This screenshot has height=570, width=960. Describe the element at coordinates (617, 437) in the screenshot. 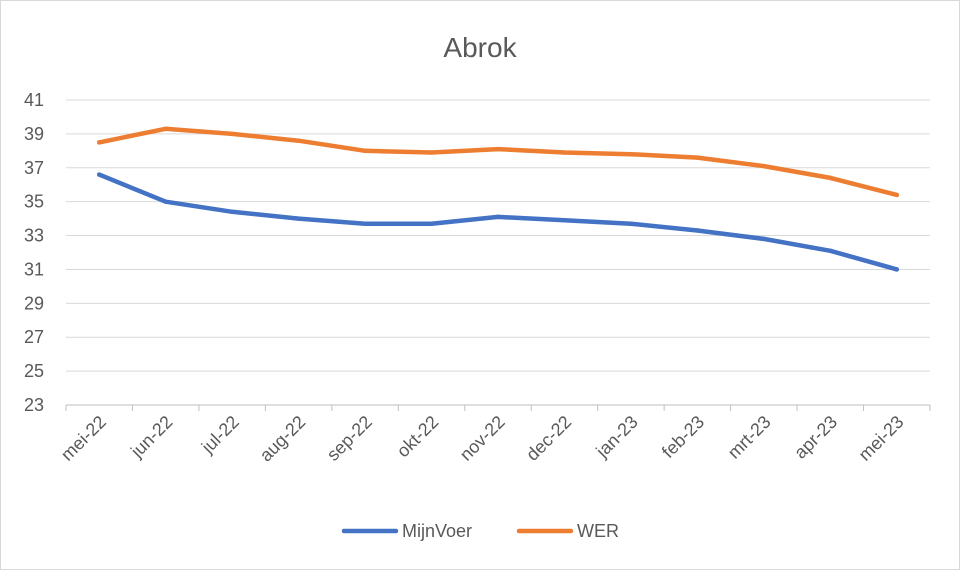

I see `x-tick-label: jan-23` at that location.